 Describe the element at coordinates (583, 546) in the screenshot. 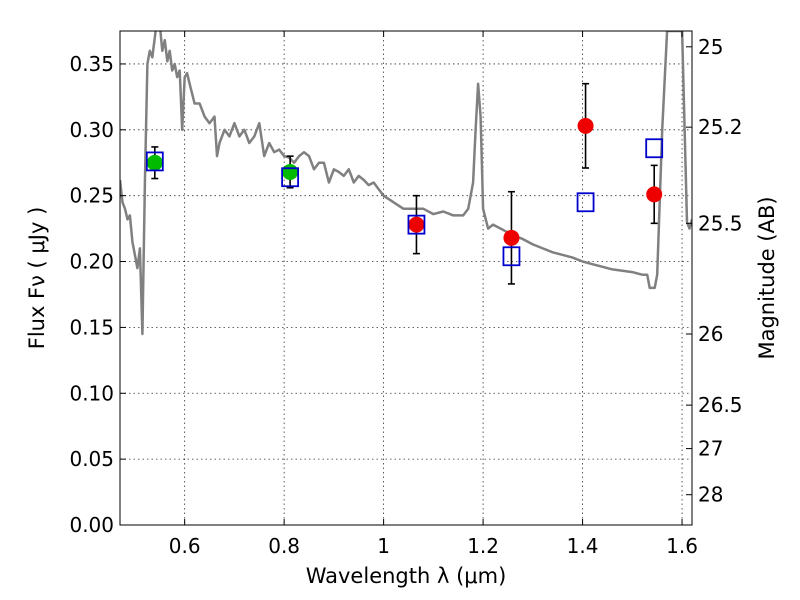

I see `x-tick-label: 1.4` at that location.